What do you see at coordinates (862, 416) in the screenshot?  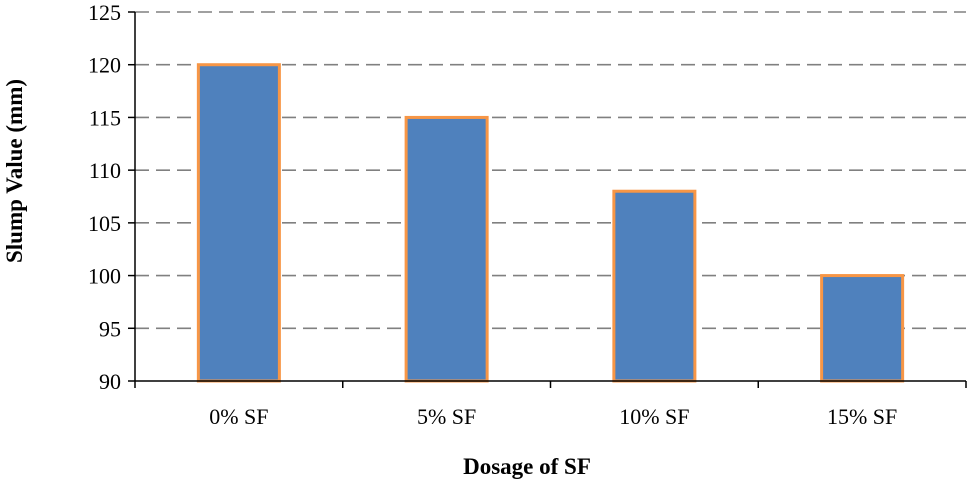 I see `x-tick-label: 15% SF` at bounding box center [862, 416].